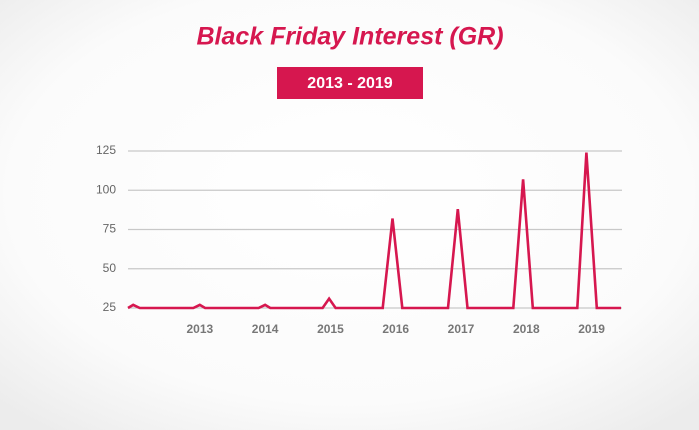  Describe the element at coordinates (591, 329) in the screenshot. I see `x-tick-label: 2019` at that location.